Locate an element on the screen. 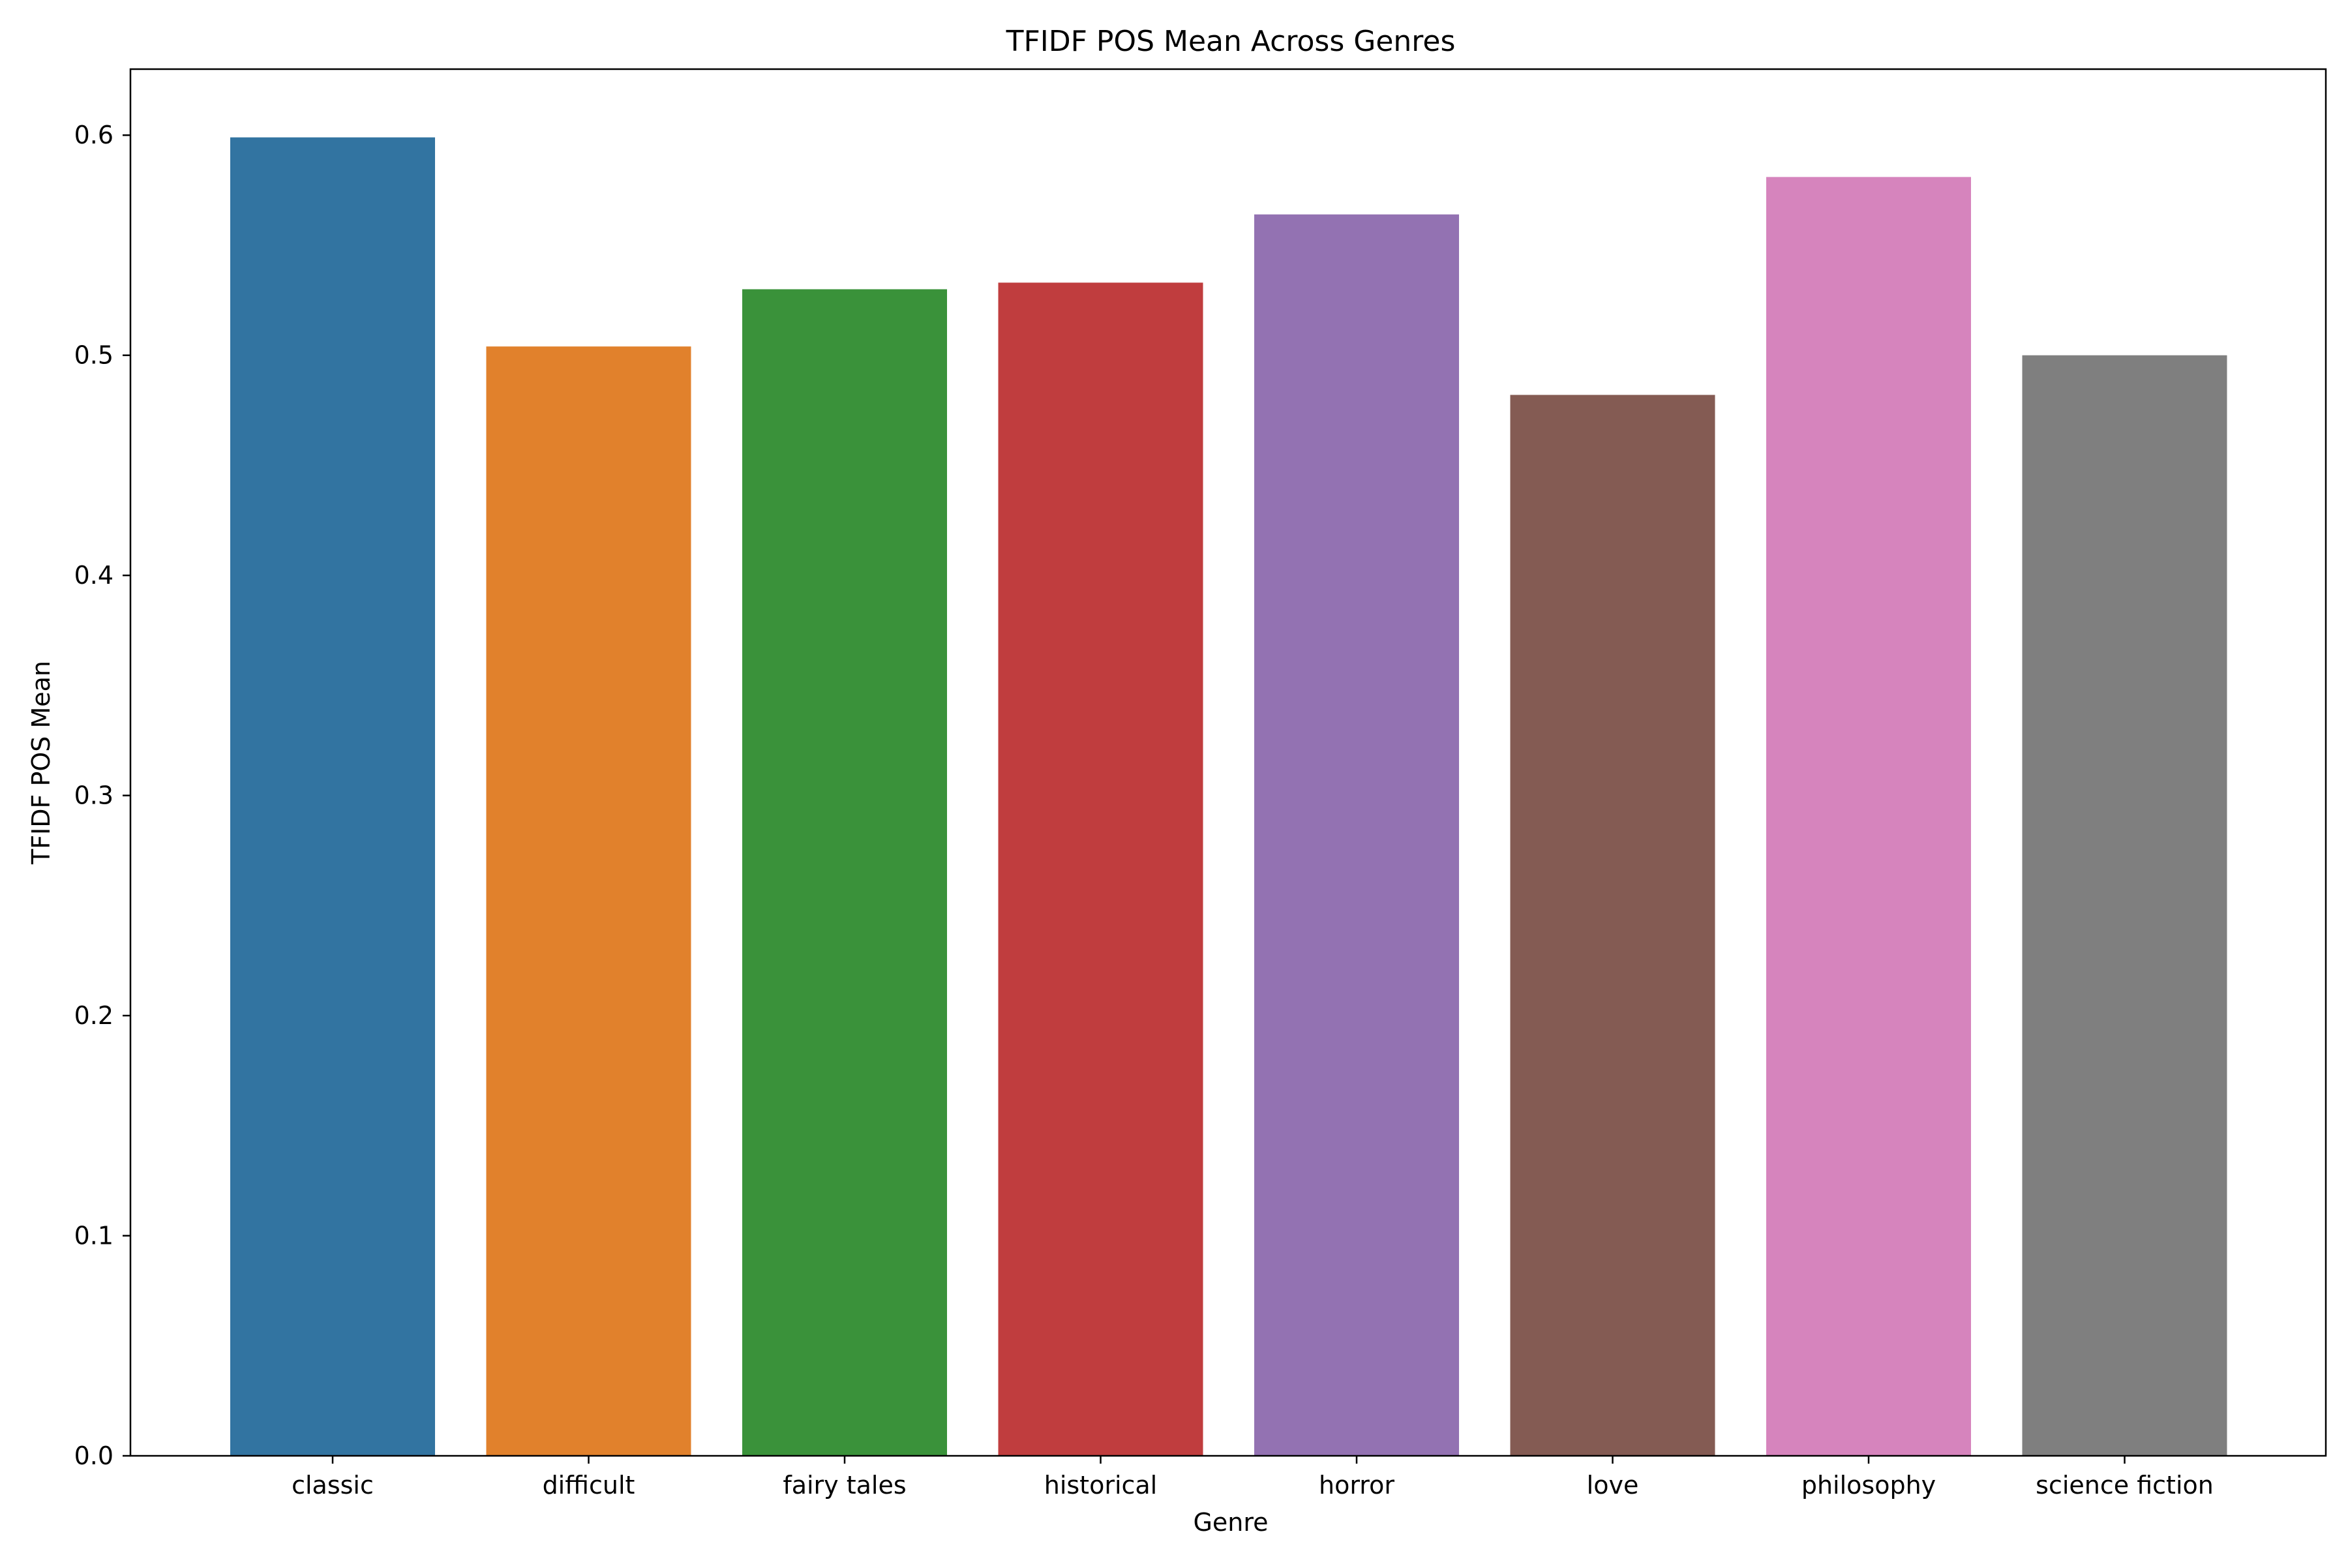  y-axis-label: TFIDF POS Mean is located at coordinates (41, 763).